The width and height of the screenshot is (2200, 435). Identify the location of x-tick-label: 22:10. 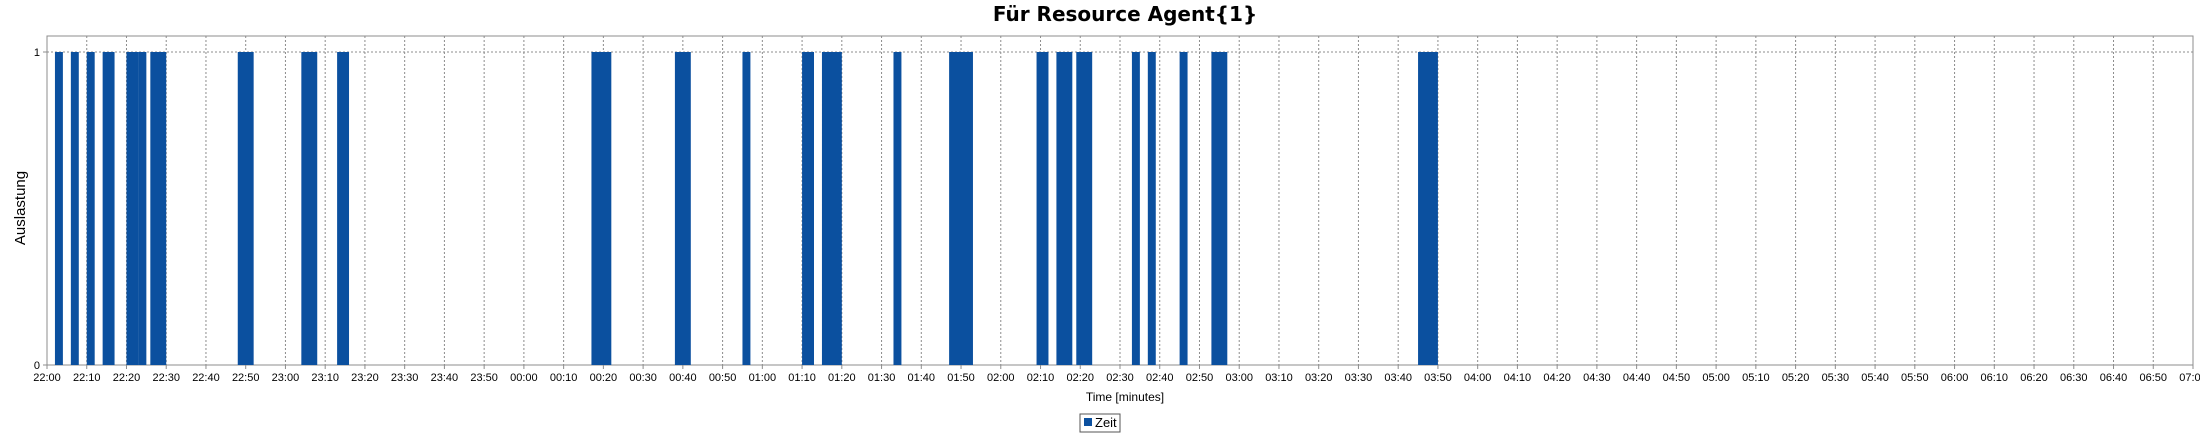
(87, 378).